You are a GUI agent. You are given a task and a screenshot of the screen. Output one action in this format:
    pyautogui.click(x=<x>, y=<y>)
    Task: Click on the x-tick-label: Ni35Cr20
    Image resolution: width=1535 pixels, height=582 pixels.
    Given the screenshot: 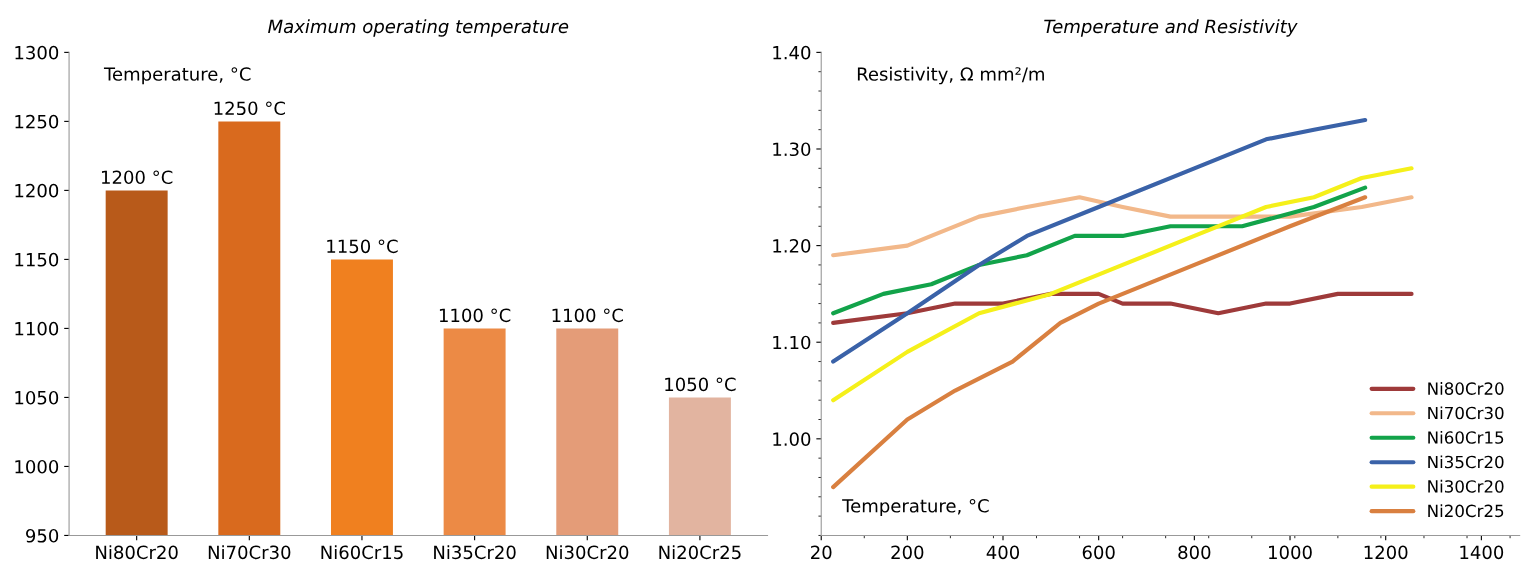 What is the action you would take?
    pyautogui.click(x=475, y=552)
    